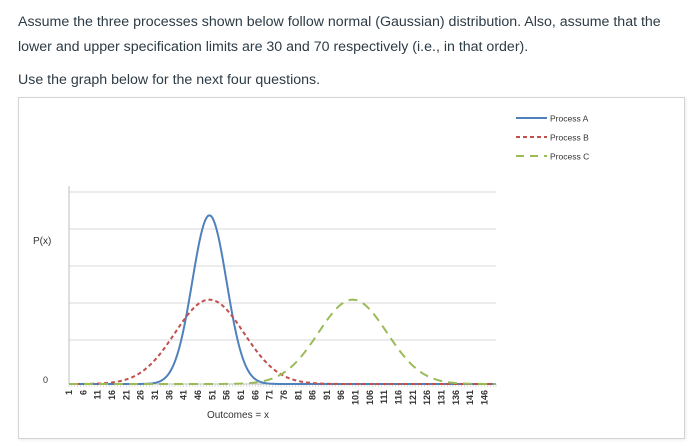 This screenshot has width=700, height=443. I want to click on x-tick-label: 111, so click(384, 397).